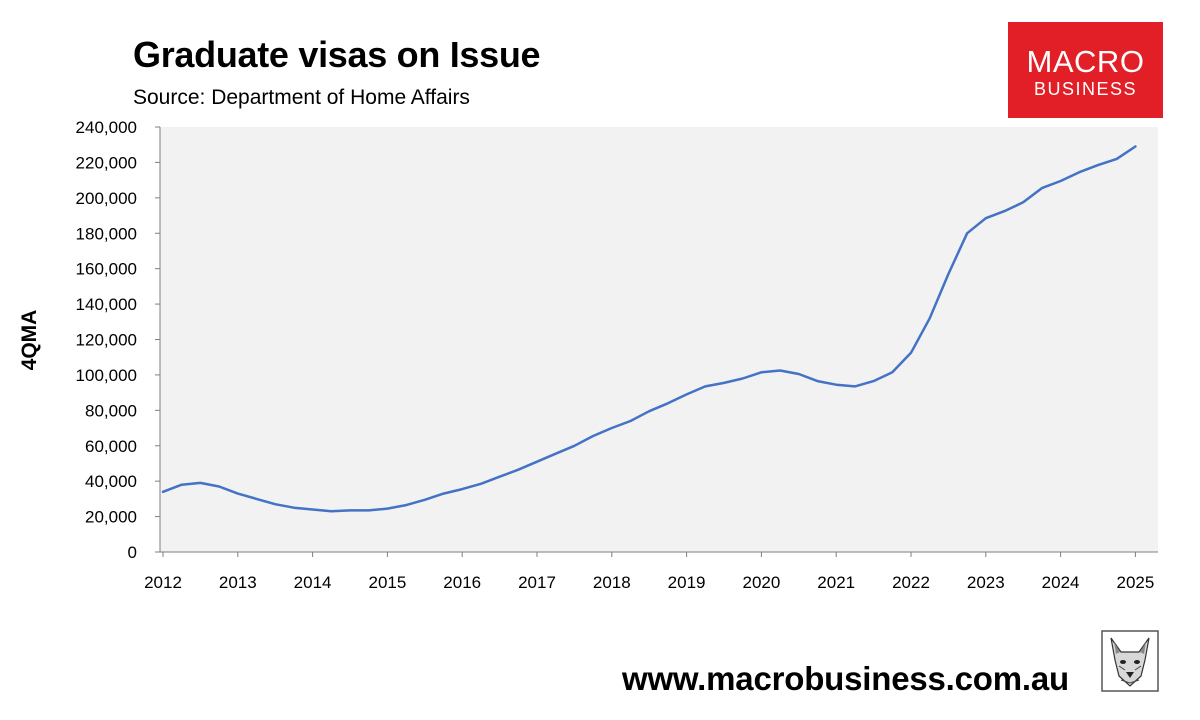 Image resolution: width=1200 pixels, height=720 pixels. I want to click on y-tick-label: 120,000, so click(106, 340).